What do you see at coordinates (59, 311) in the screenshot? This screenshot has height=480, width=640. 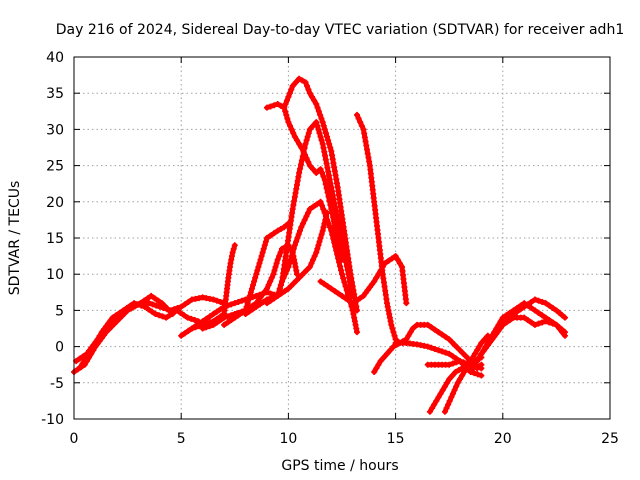 I see `y-tick-label: 5` at bounding box center [59, 311].